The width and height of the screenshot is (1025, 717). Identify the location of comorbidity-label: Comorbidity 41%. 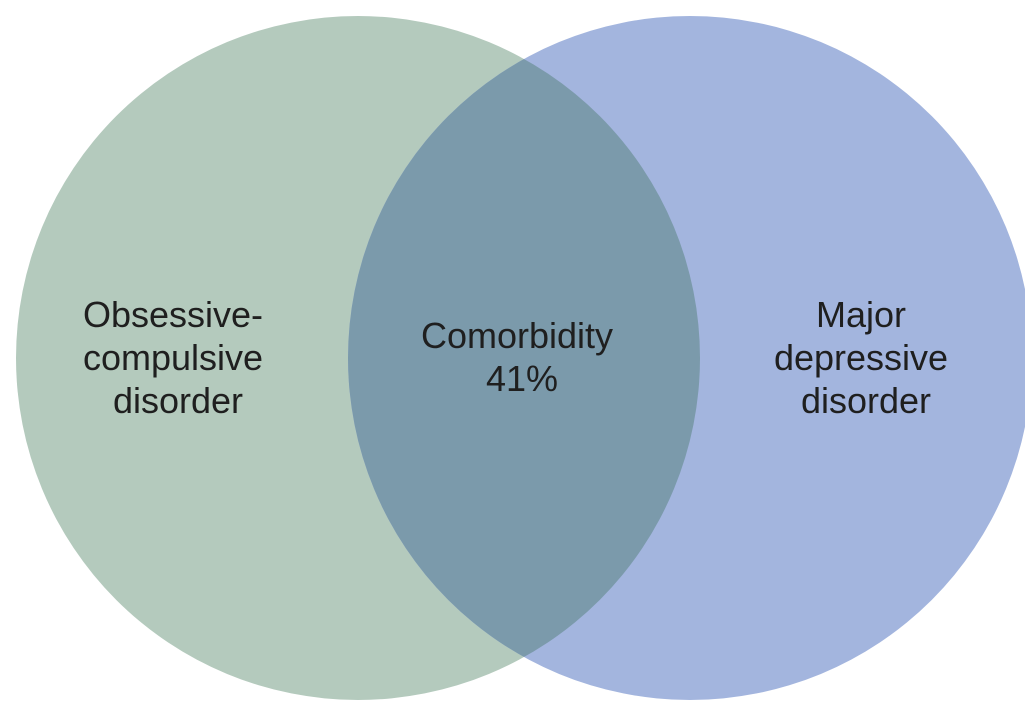
(522, 357).